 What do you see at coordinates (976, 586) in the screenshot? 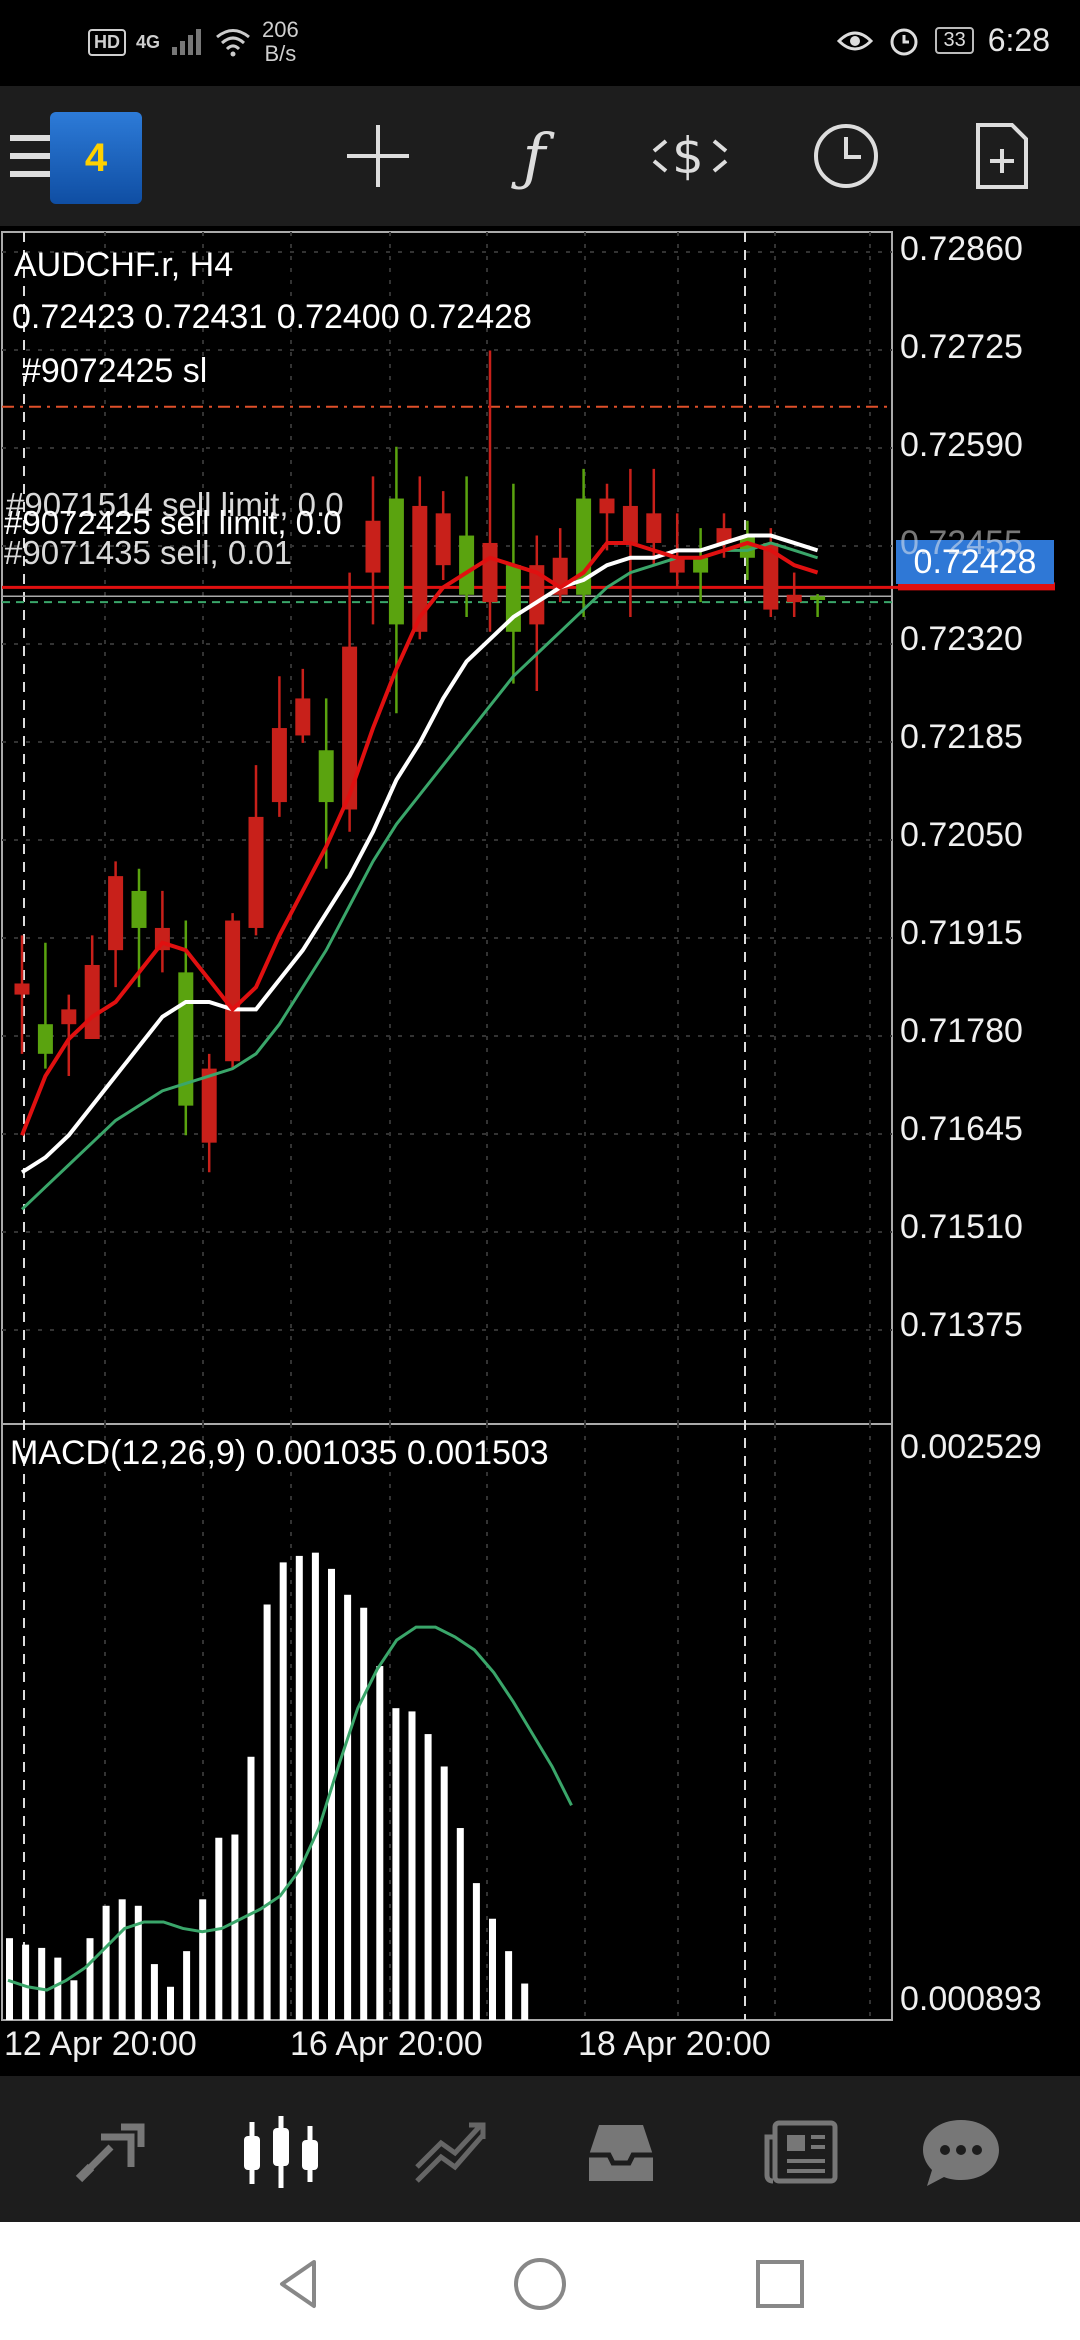
I see `order-level-marker` at bounding box center [976, 586].